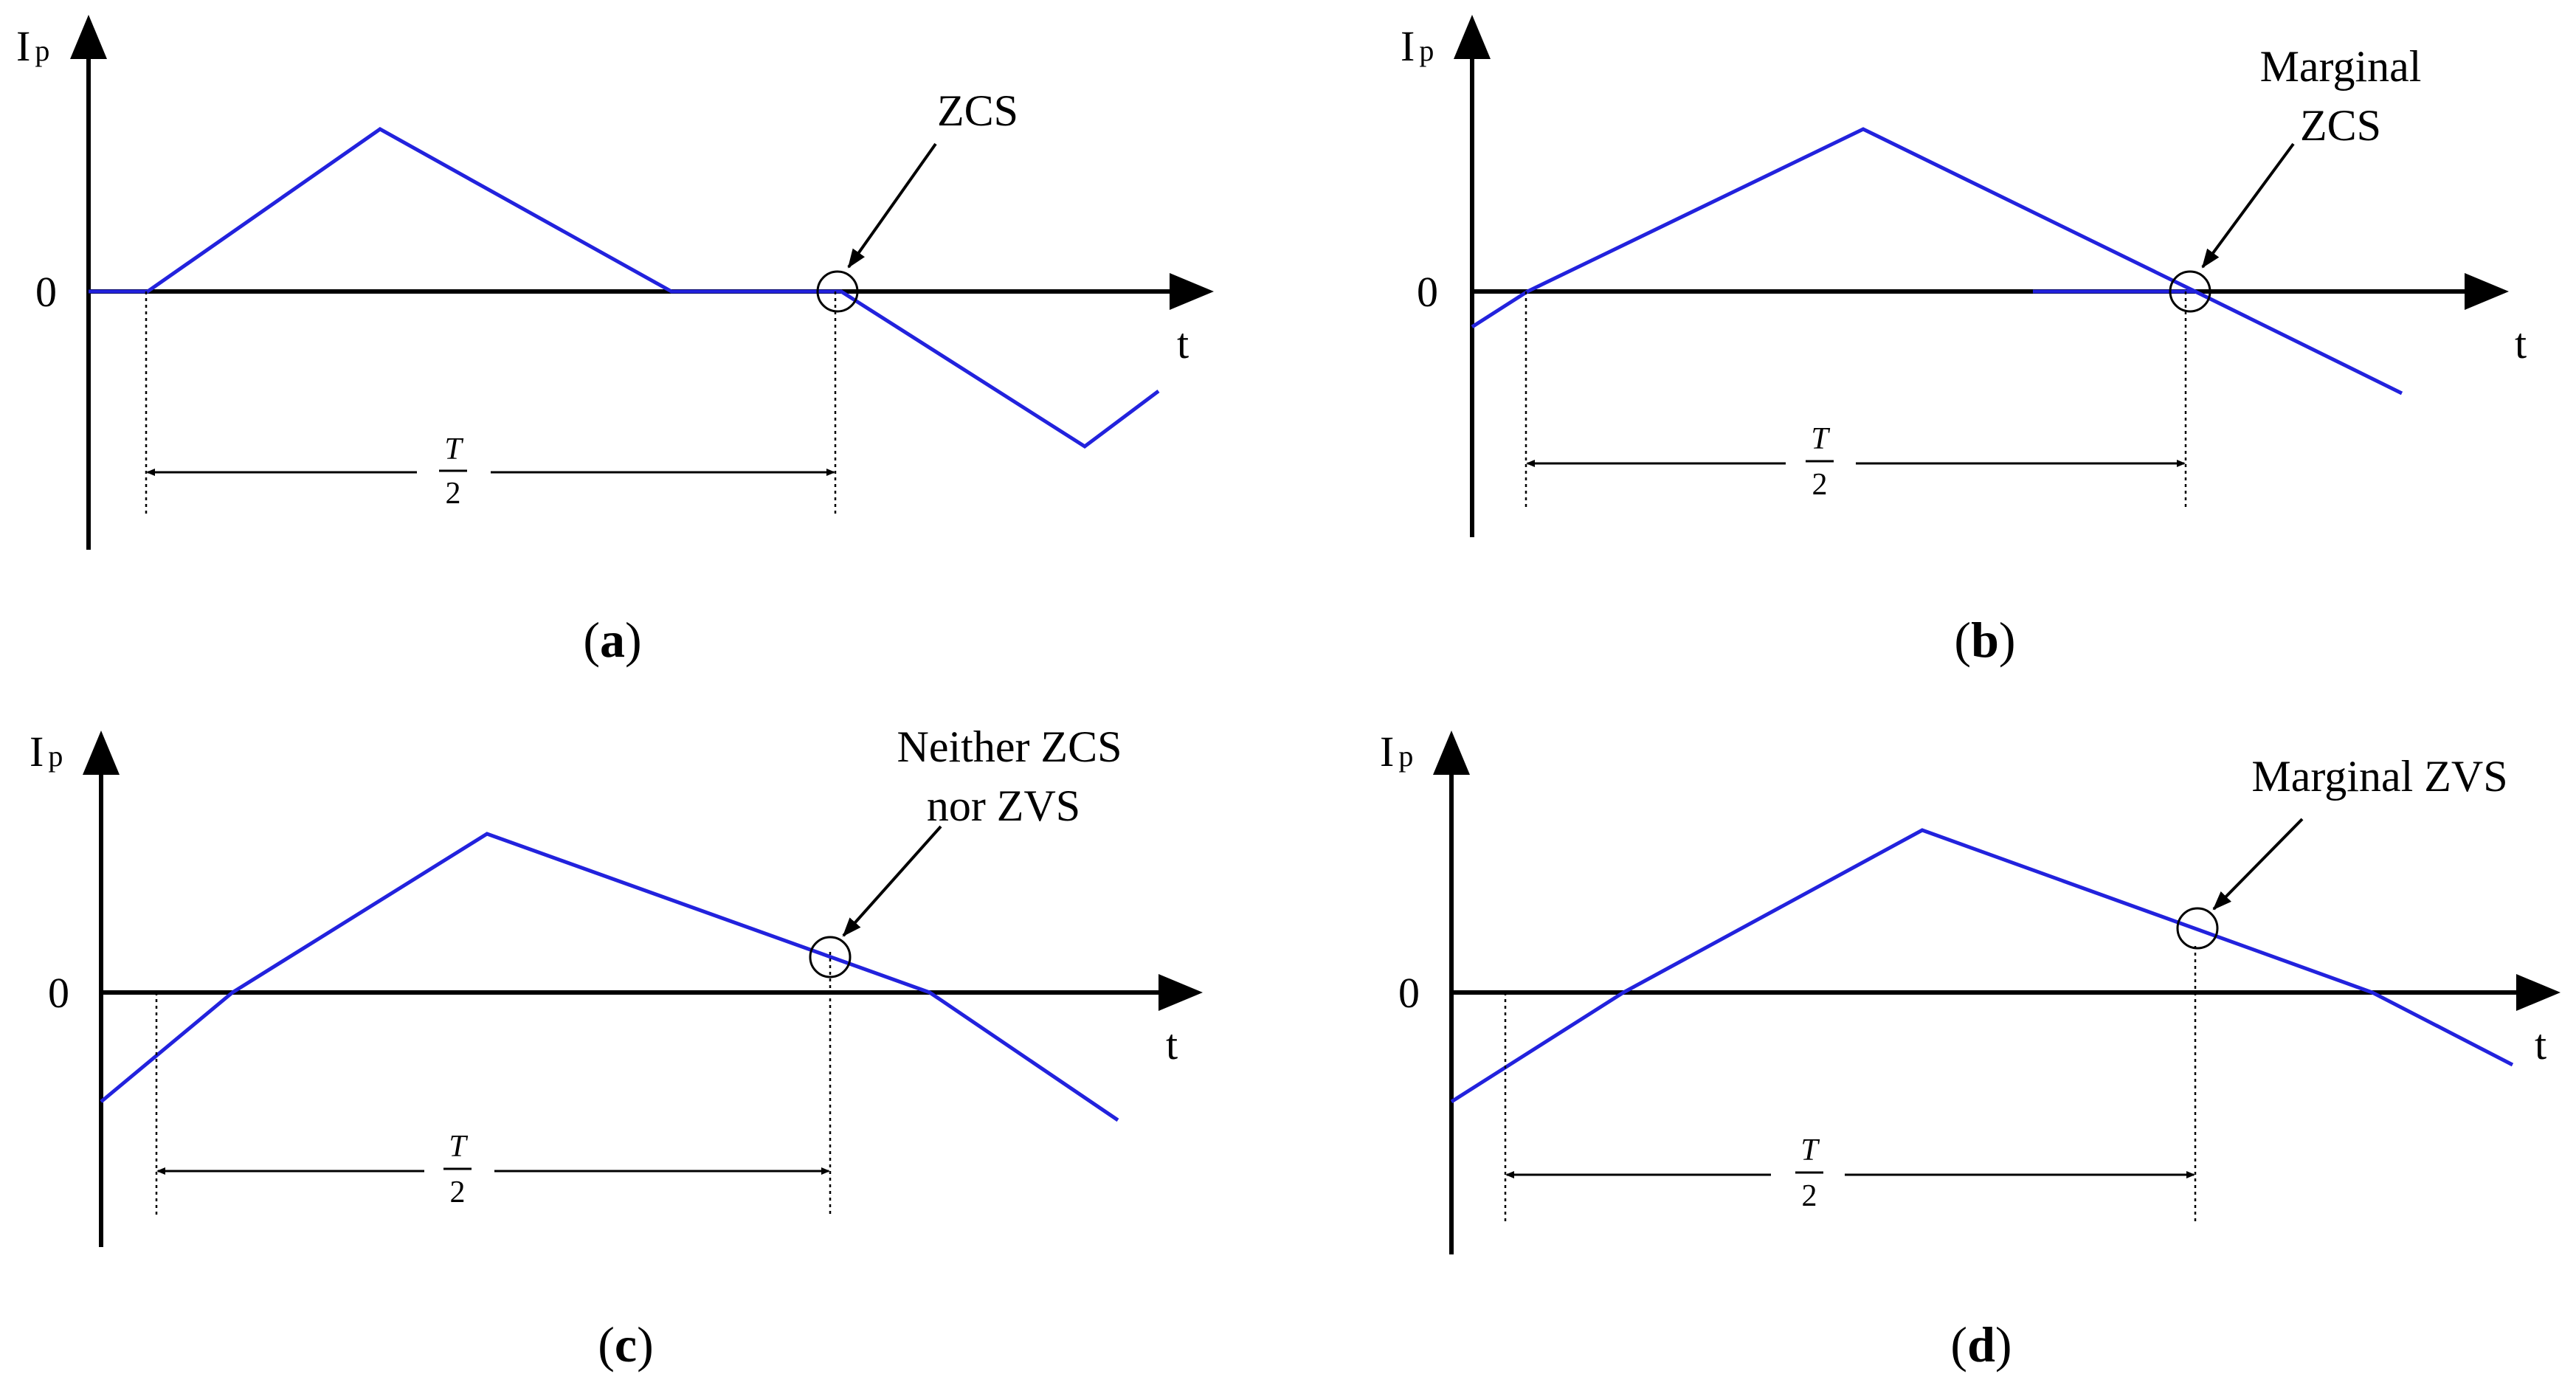 The height and width of the screenshot is (1388, 2576). I want to click on annotation-line-1: Marginal ZVS, so click(2379, 776).